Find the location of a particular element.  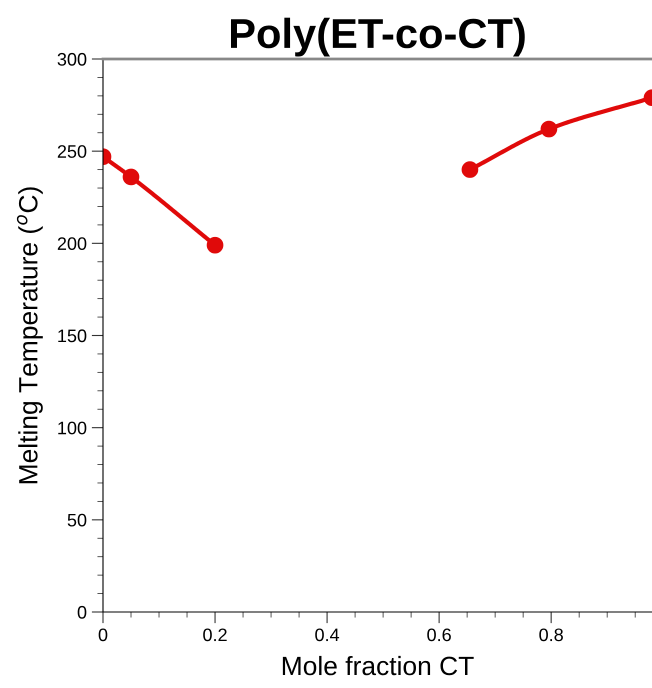

y-tick-label: 250 is located at coordinates (72, 151).